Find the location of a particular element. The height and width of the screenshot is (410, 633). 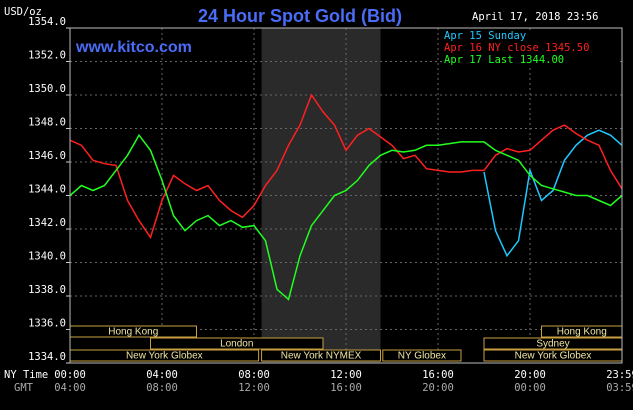

x2-tick-label: 16:00 is located at coordinates (346, 388).